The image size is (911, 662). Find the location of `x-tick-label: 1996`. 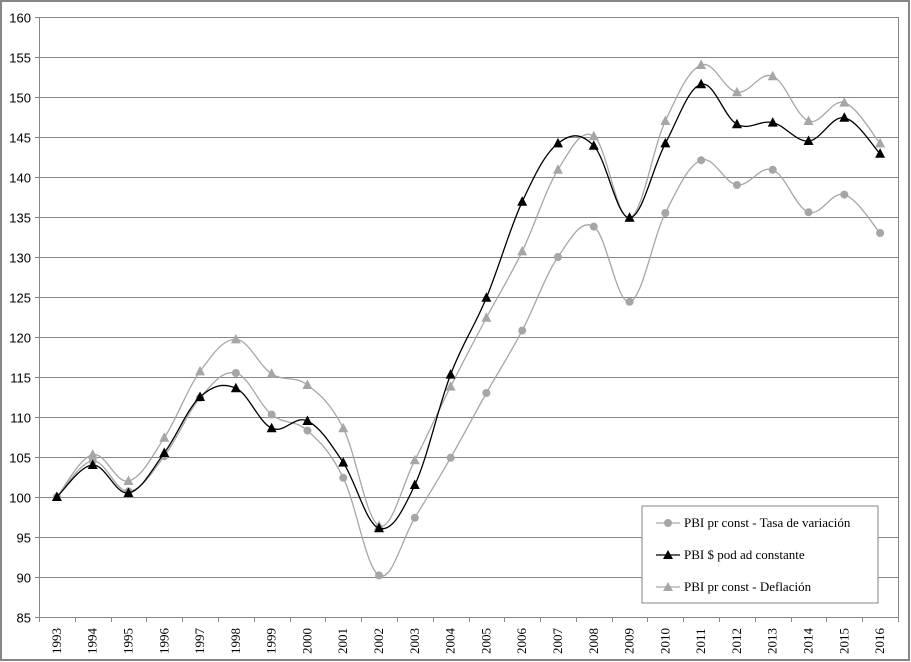

x-tick-label: 1996 is located at coordinates (163, 641).